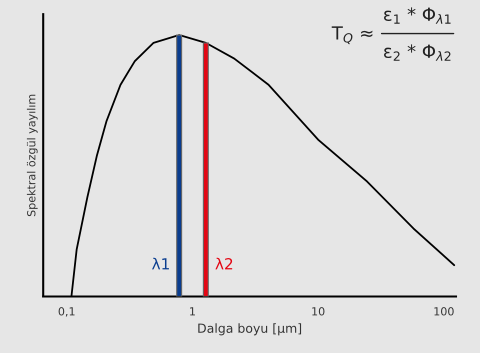  Describe the element at coordinates (250, 329) in the screenshot. I see `x-axis-title: Dalga boyu [µm]` at that location.